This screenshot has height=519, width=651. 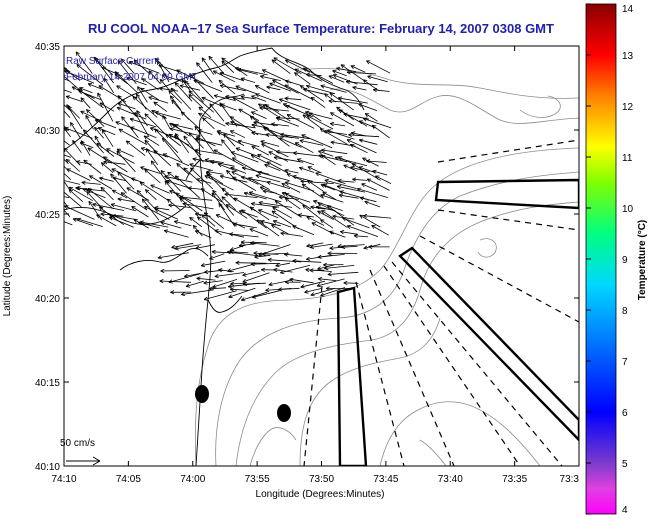 What do you see at coordinates (128, 479) in the screenshot?
I see `x-tick-label: 74:05` at bounding box center [128, 479].